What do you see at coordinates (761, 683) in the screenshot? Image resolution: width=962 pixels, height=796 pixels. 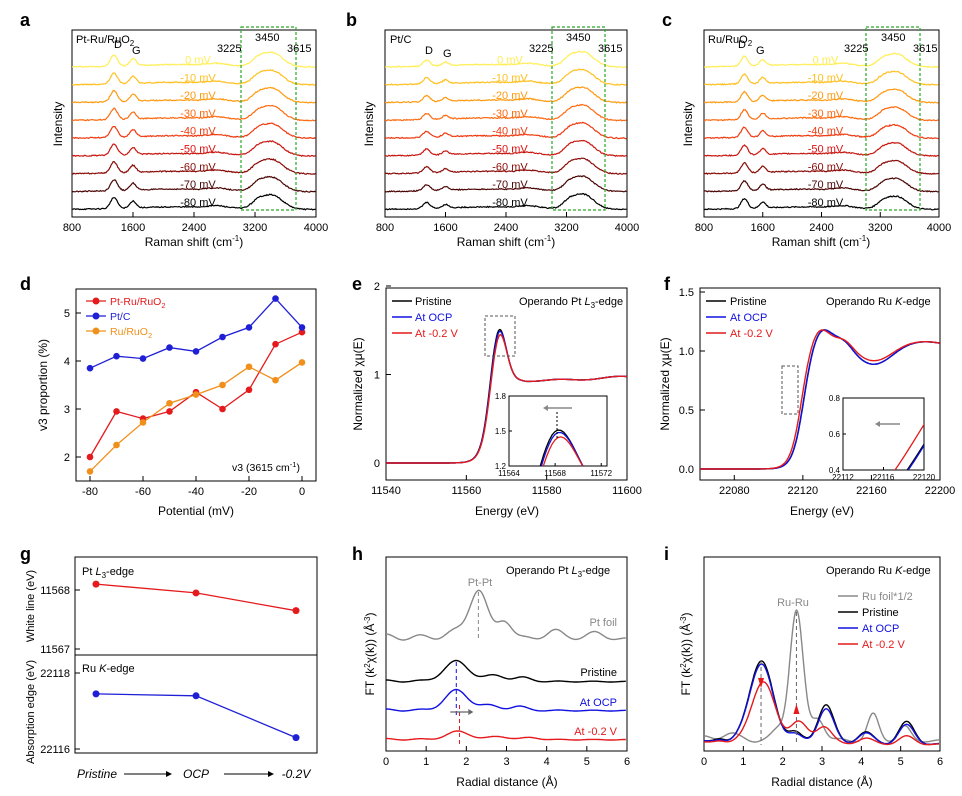 I see `decrease-arrow` at bounding box center [761, 683].